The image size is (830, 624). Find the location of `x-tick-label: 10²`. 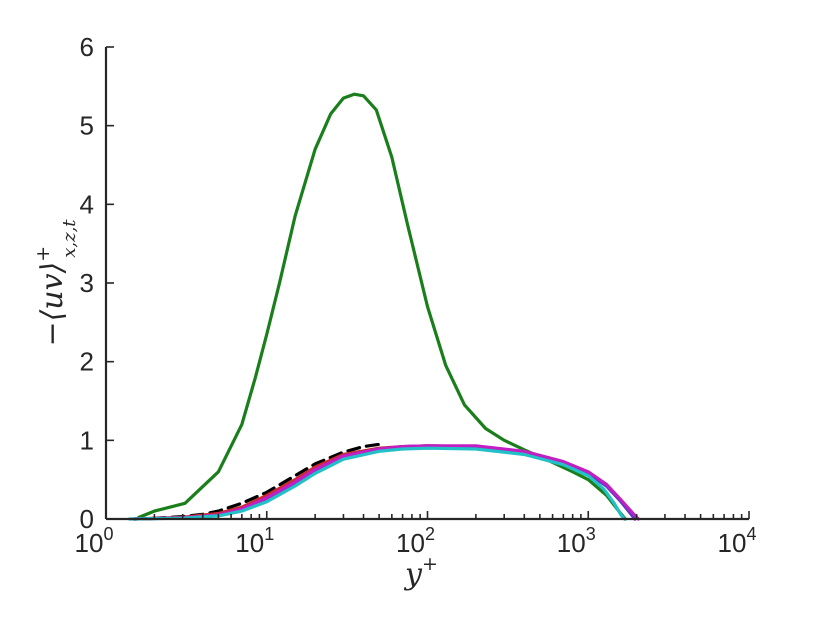

x-tick-label: 10² is located at coordinates (415, 541).